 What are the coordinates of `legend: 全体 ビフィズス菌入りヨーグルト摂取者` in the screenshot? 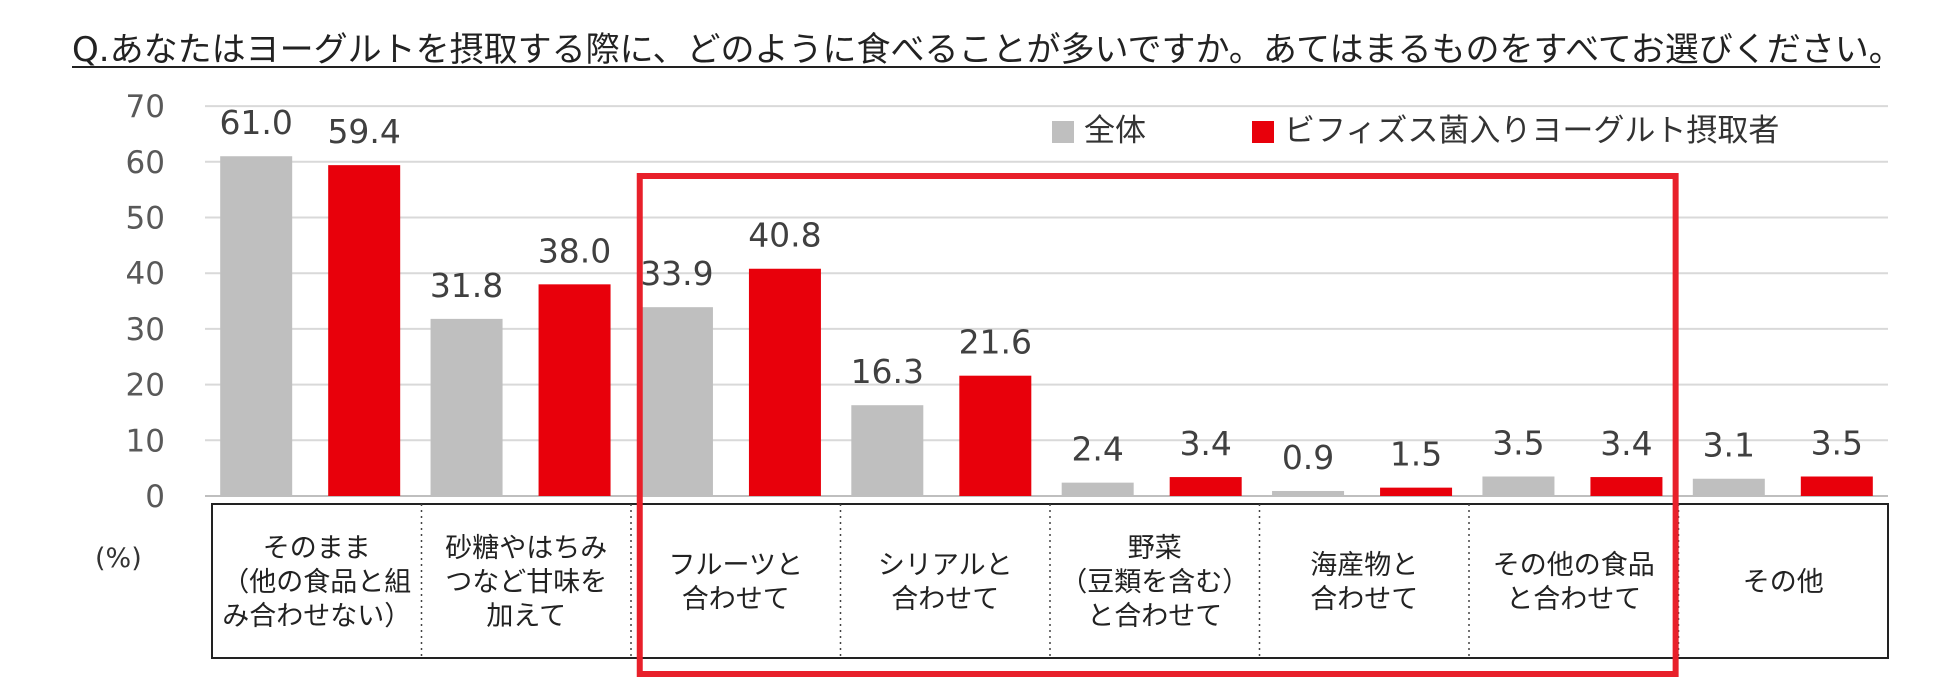 It's located at (1415, 131).